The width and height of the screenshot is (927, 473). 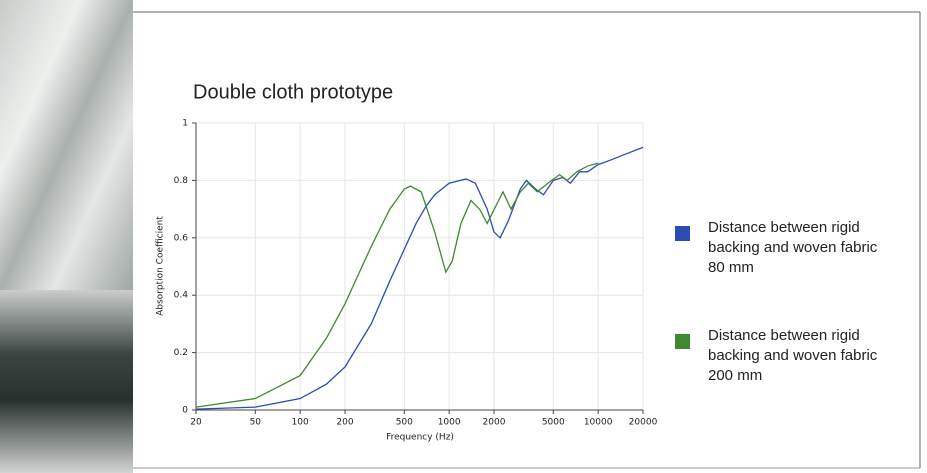 I want to click on x-tick-label: 10000, so click(x=598, y=423).